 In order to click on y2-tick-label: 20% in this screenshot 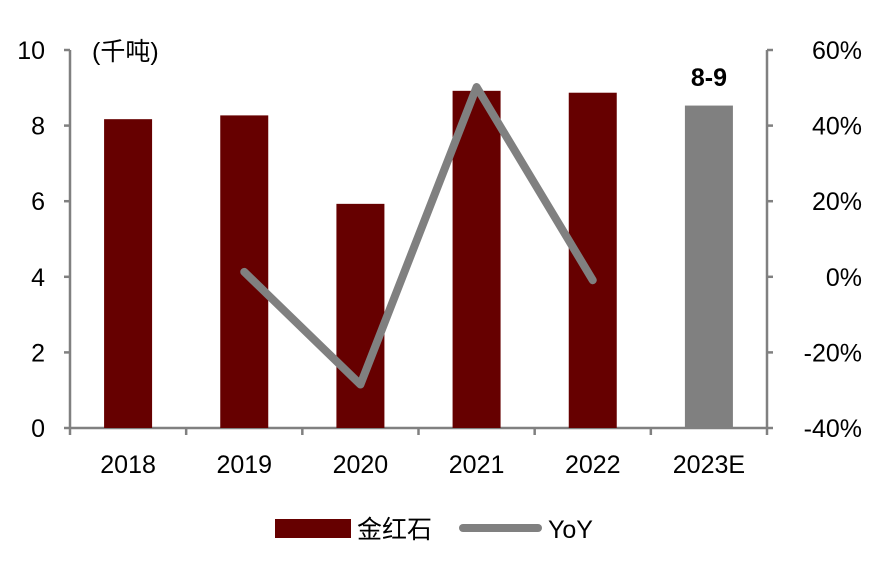, I will do `click(837, 202)`.